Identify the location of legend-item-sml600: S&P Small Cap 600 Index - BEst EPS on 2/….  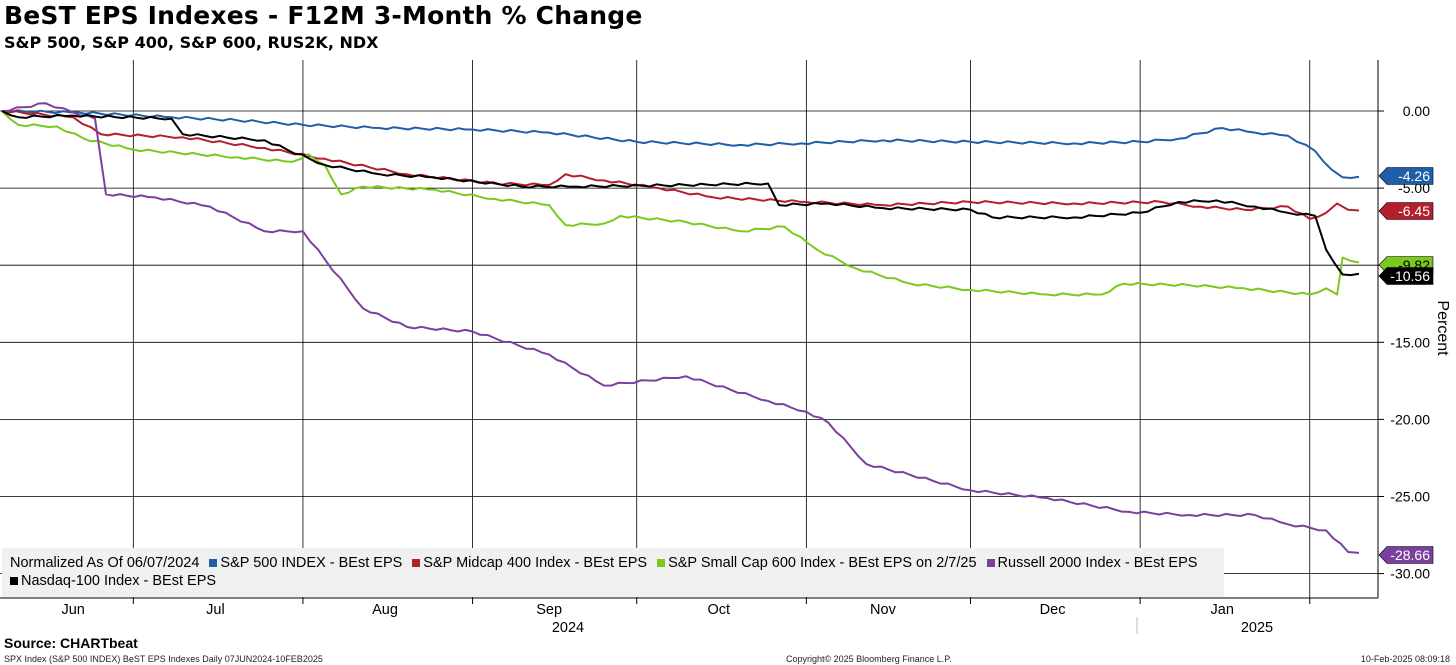
(817, 563).